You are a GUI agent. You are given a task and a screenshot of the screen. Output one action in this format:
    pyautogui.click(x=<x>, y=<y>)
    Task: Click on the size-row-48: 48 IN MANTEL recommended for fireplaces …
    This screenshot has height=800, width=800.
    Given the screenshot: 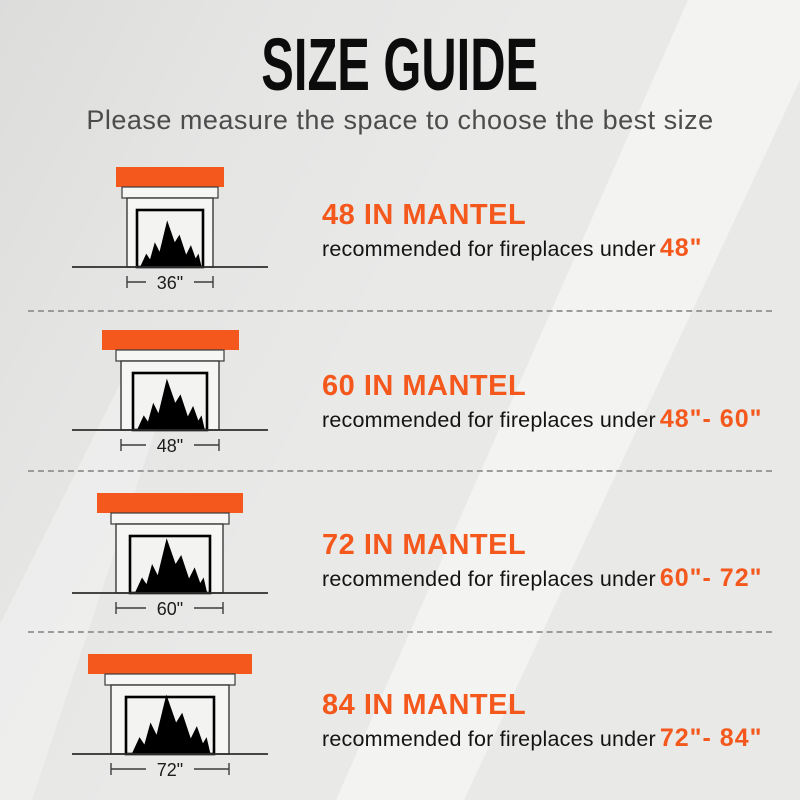 What is the action you would take?
    pyautogui.click(x=512, y=231)
    